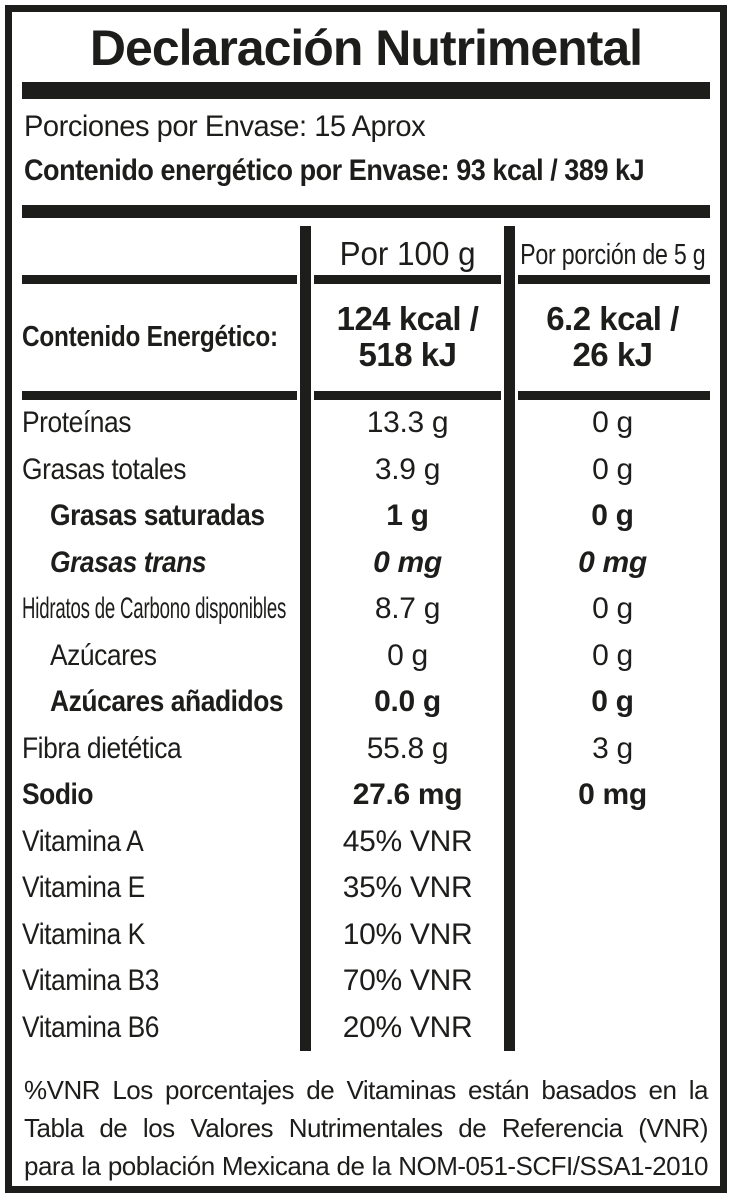 This screenshot has width=732, height=1198. What do you see at coordinates (366, 90) in the screenshot?
I see `divider-bar-top` at bounding box center [366, 90].